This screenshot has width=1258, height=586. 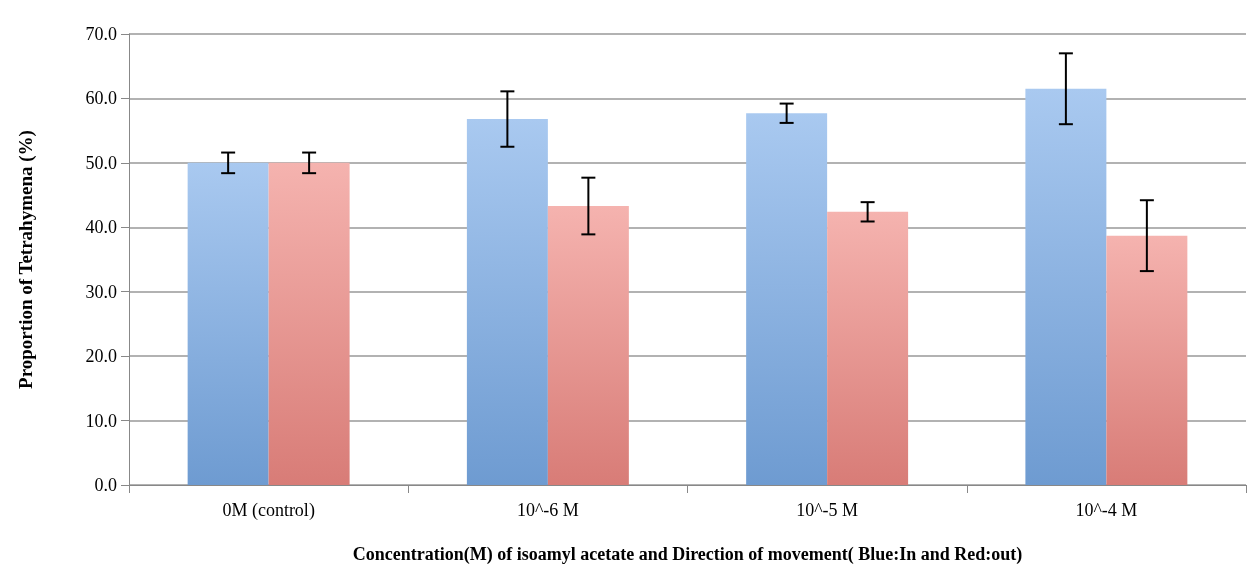 I want to click on y-tick-label: 20.0, so click(x=101, y=356).